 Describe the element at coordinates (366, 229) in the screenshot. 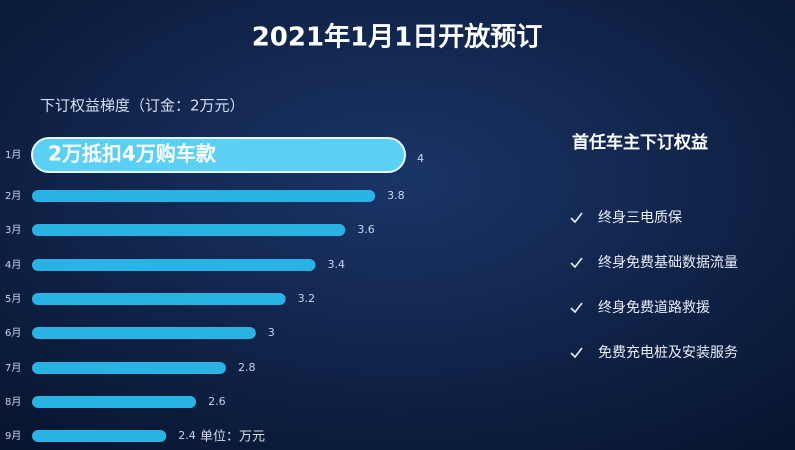

I see `value-label: 3.6` at that location.